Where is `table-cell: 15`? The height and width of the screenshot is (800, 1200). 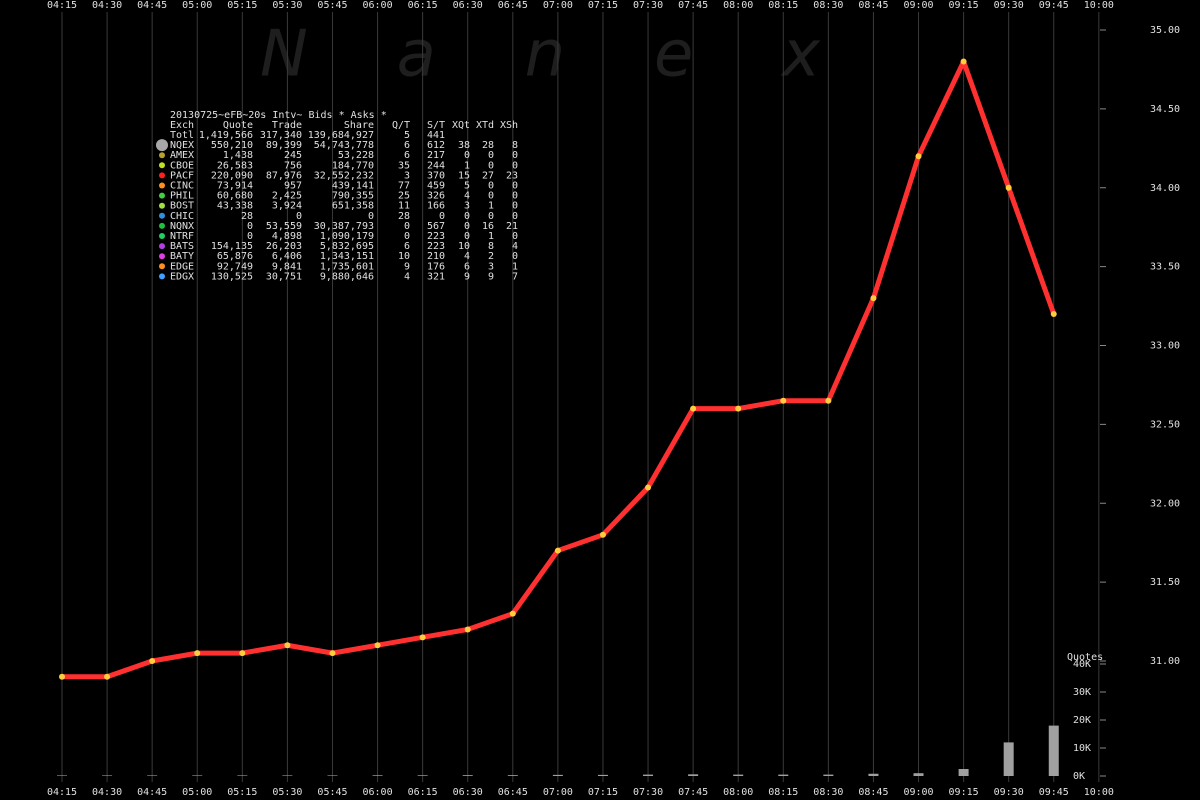
table-cell: 15 is located at coordinates (464, 175).